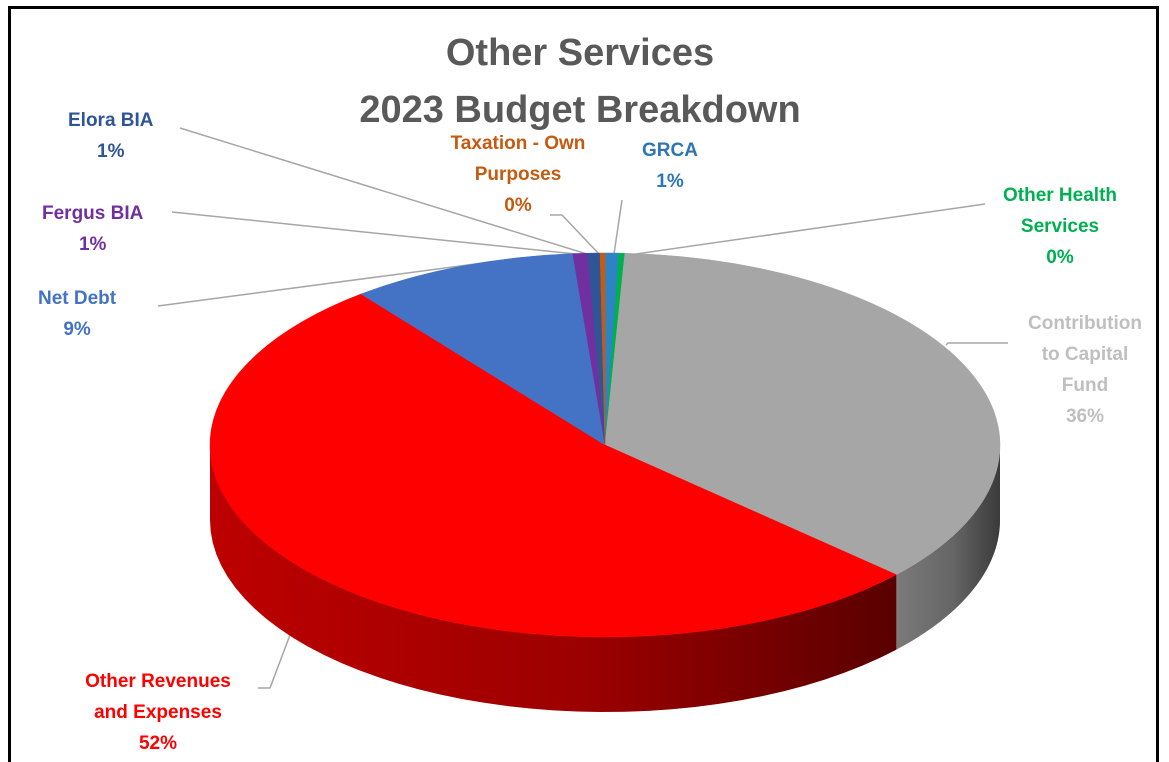 Image resolution: width=1169 pixels, height=762 pixels. I want to click on label-other-health-pct: 0%, so click(1060, 257).